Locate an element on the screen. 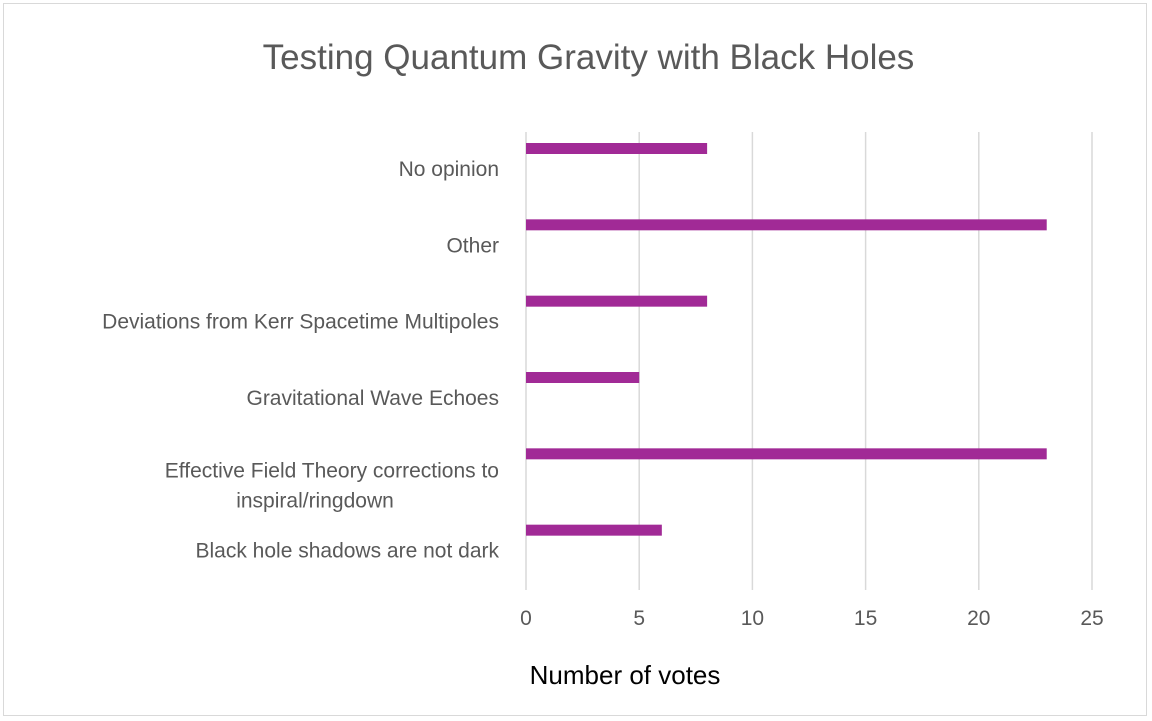  x-tick-label: 25 is located at coordinates (1091, 618).